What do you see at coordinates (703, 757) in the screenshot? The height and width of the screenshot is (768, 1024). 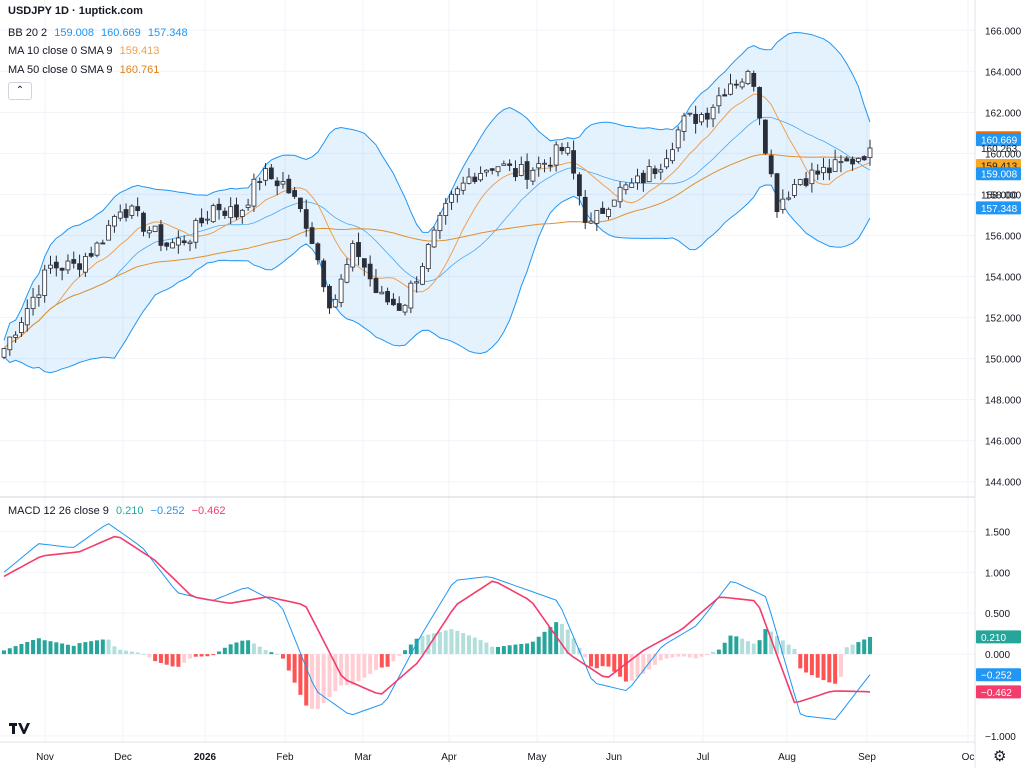 I see `time-tick-label: Jul` at bounding box center [703, 757].